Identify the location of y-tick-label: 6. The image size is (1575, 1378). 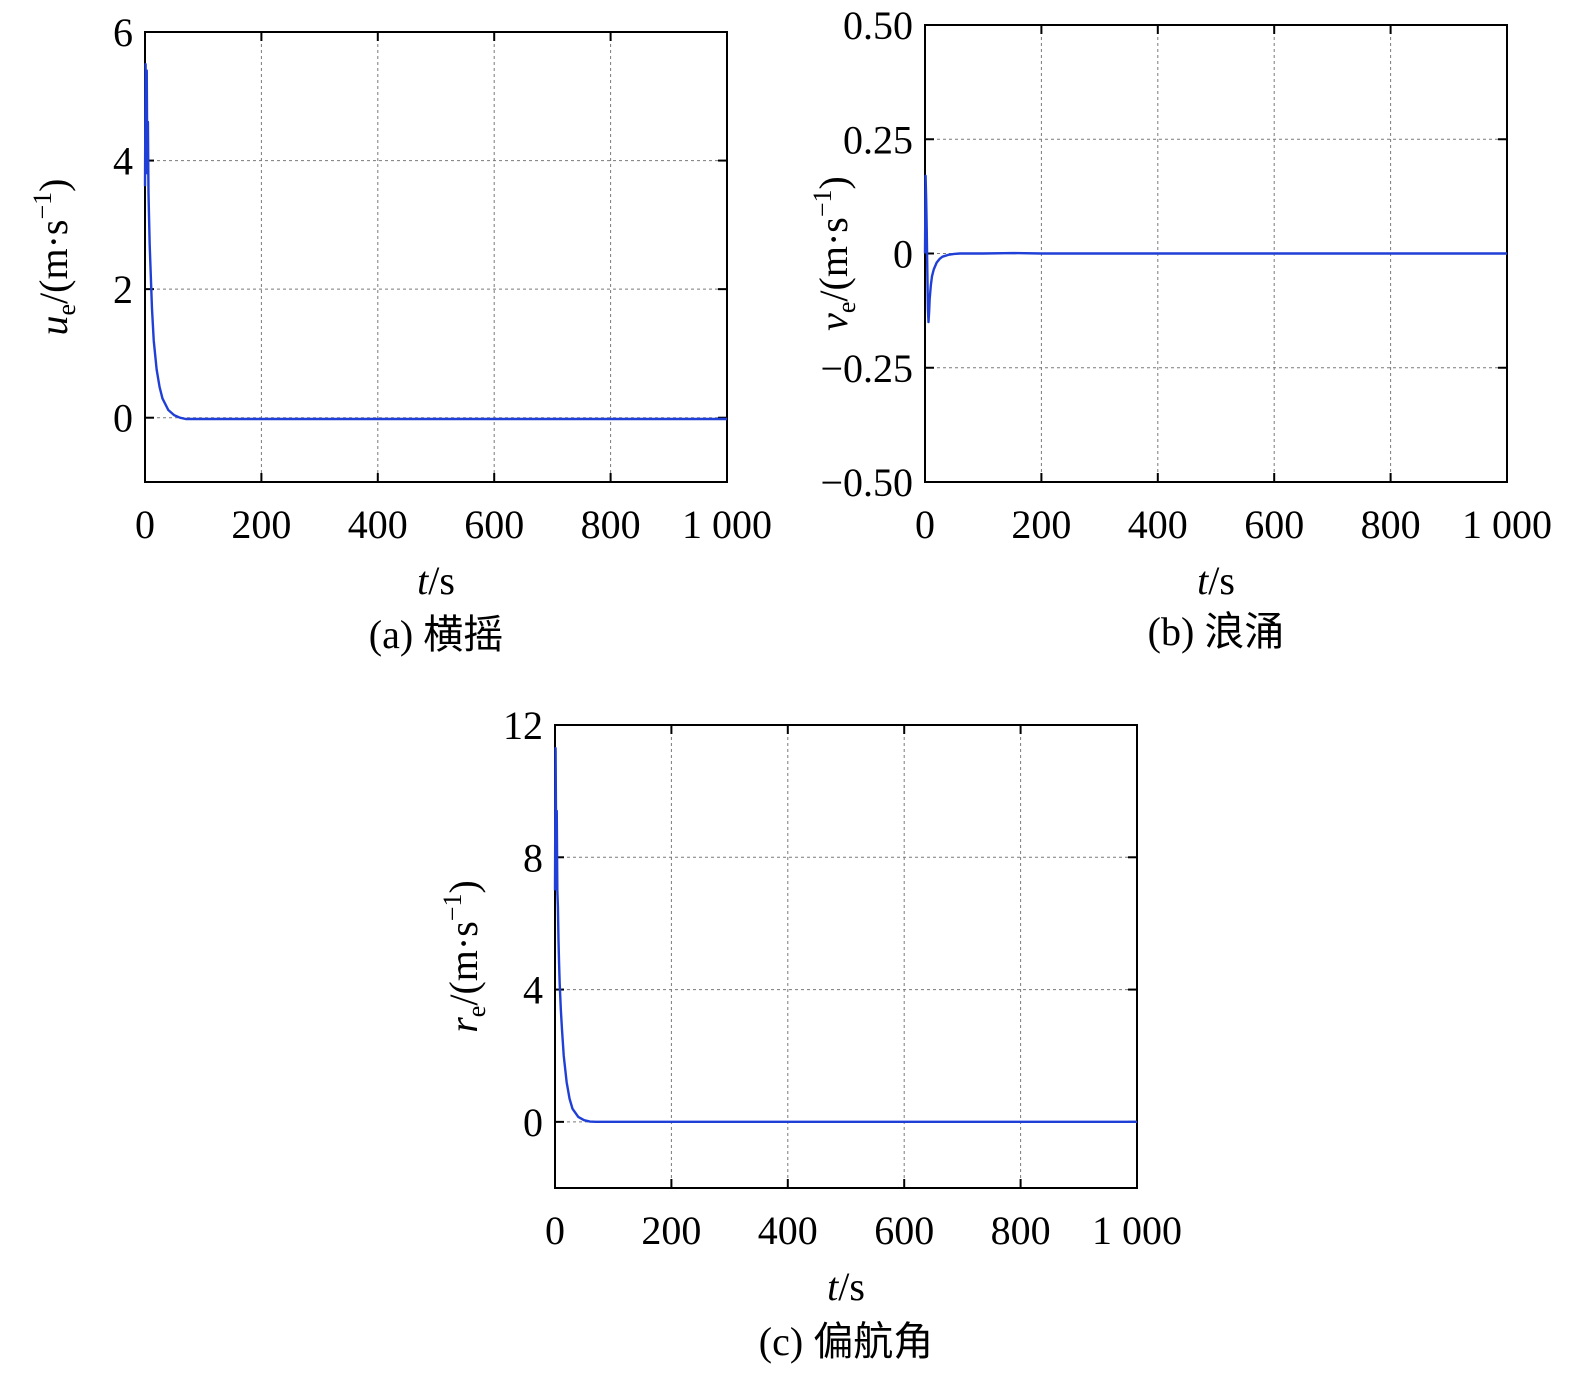
(123, 32).